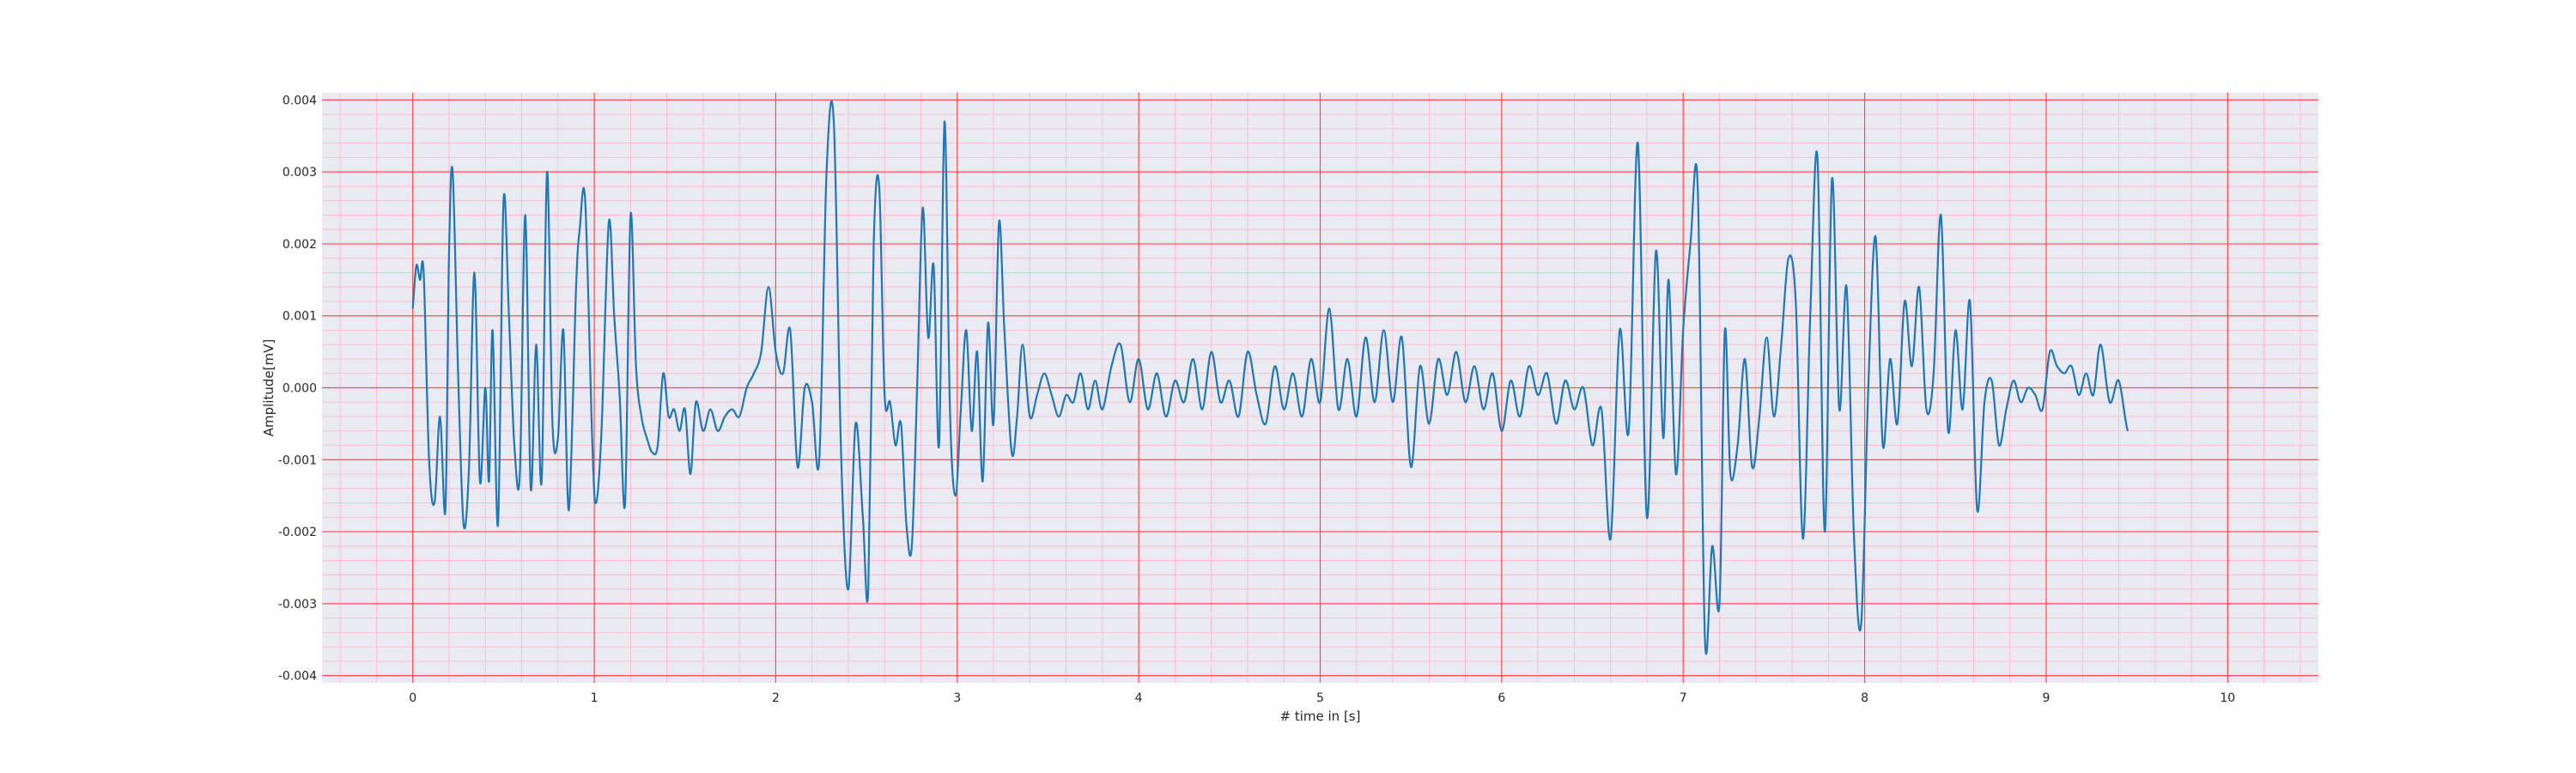 The image size is (2576, 773). I want to click on y-tick-label: 0.000, so click(300, 389).